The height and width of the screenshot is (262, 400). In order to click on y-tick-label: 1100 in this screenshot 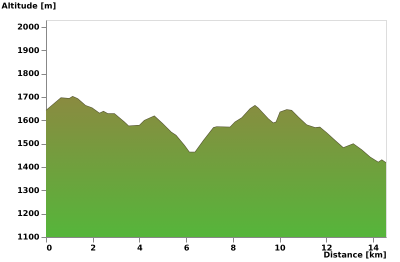, I will do `click(28, 237)`.